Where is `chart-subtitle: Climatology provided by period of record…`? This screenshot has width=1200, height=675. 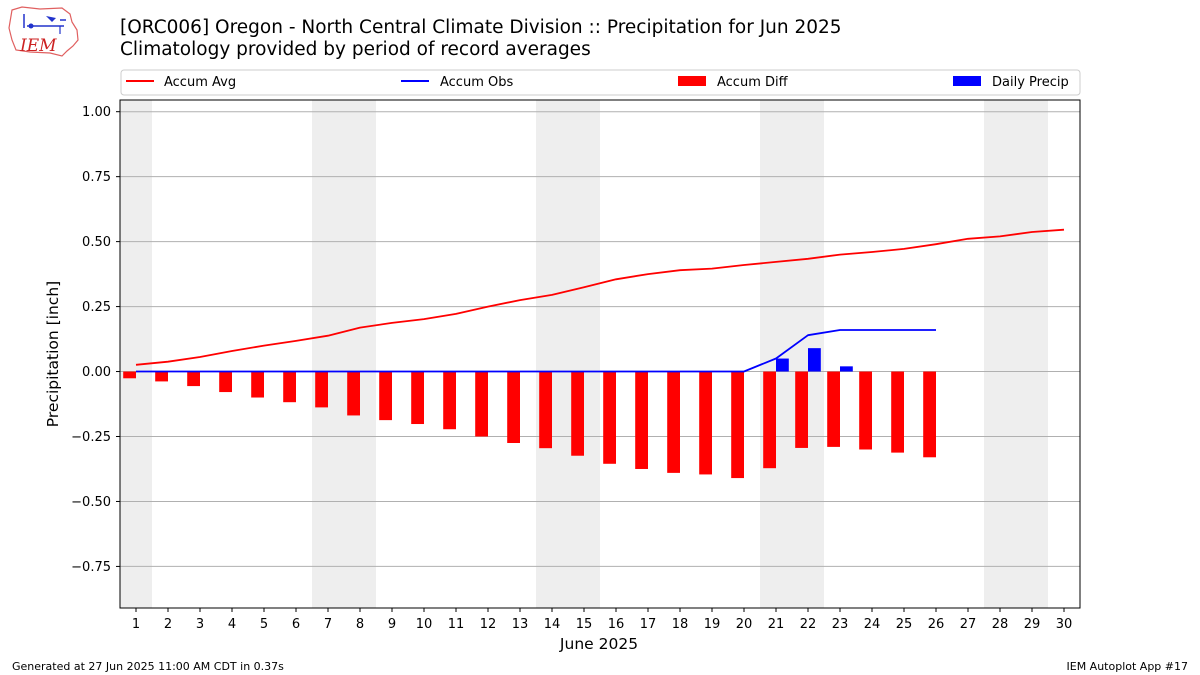
chart-subtitle: Climatology provided by period of record… is located at coordinates (355, 49).